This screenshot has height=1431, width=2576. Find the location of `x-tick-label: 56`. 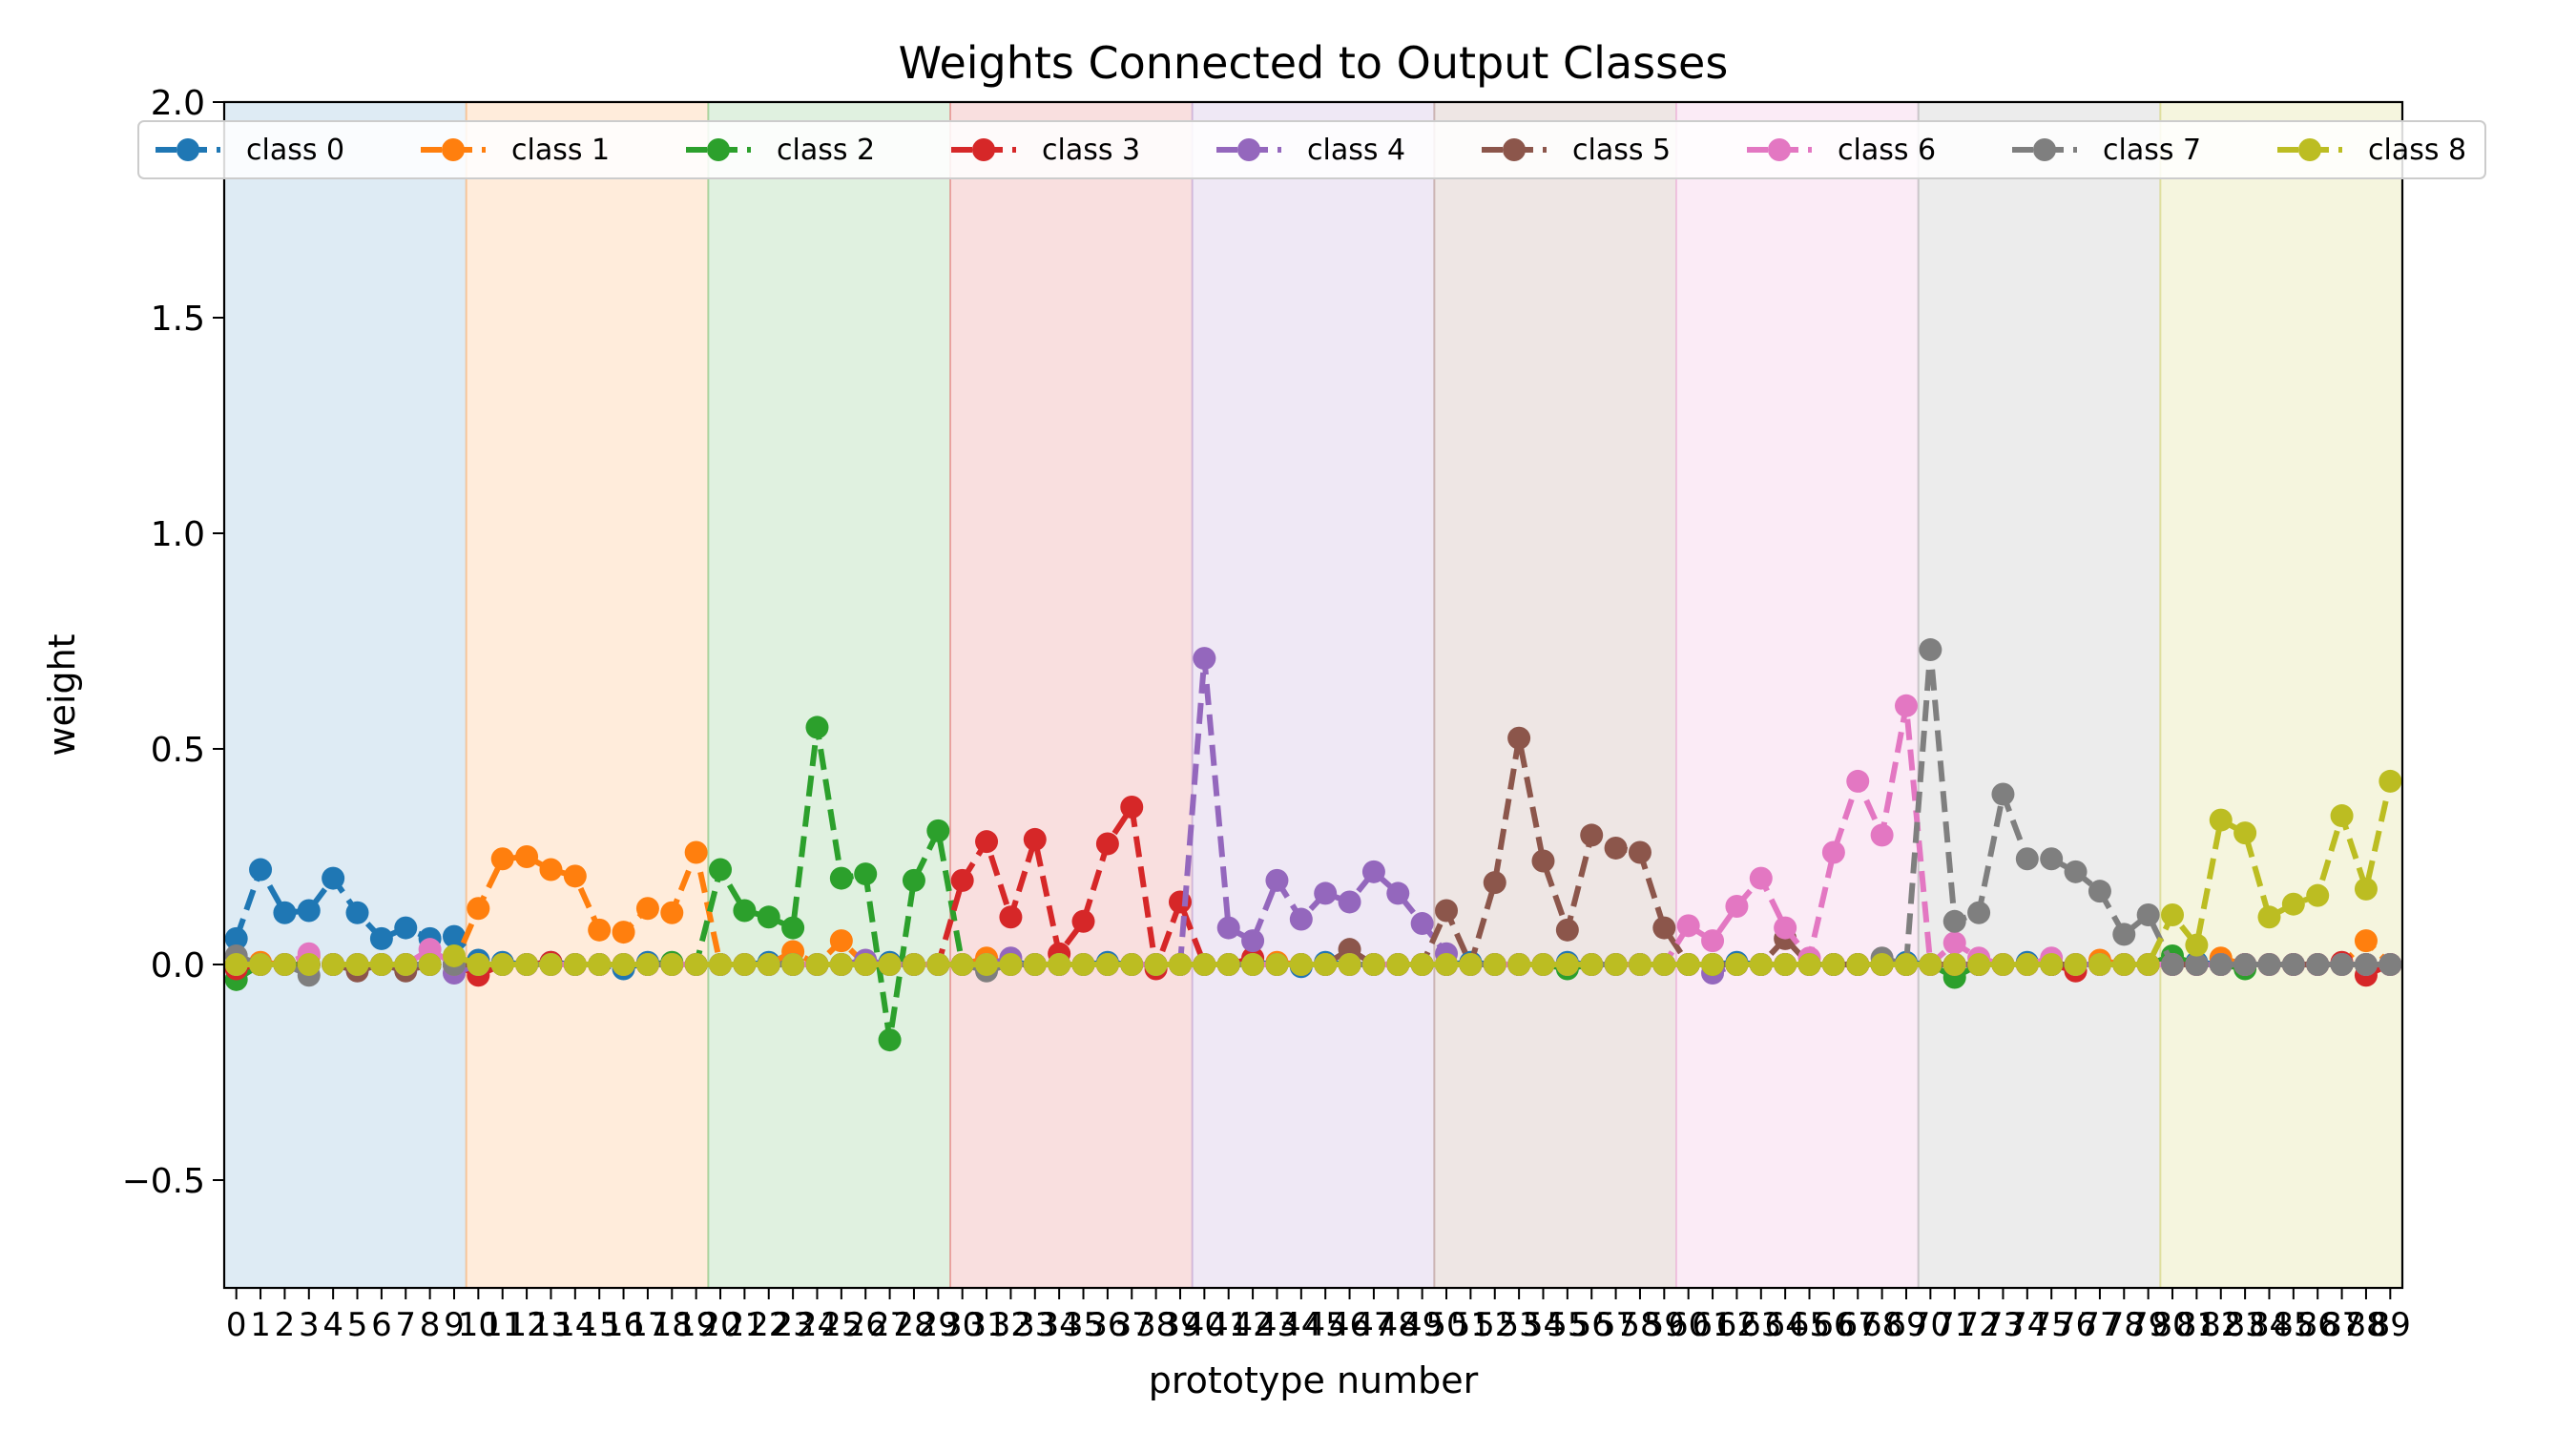

x-tick-label: 56 is located at coordinates (1591, 1325).